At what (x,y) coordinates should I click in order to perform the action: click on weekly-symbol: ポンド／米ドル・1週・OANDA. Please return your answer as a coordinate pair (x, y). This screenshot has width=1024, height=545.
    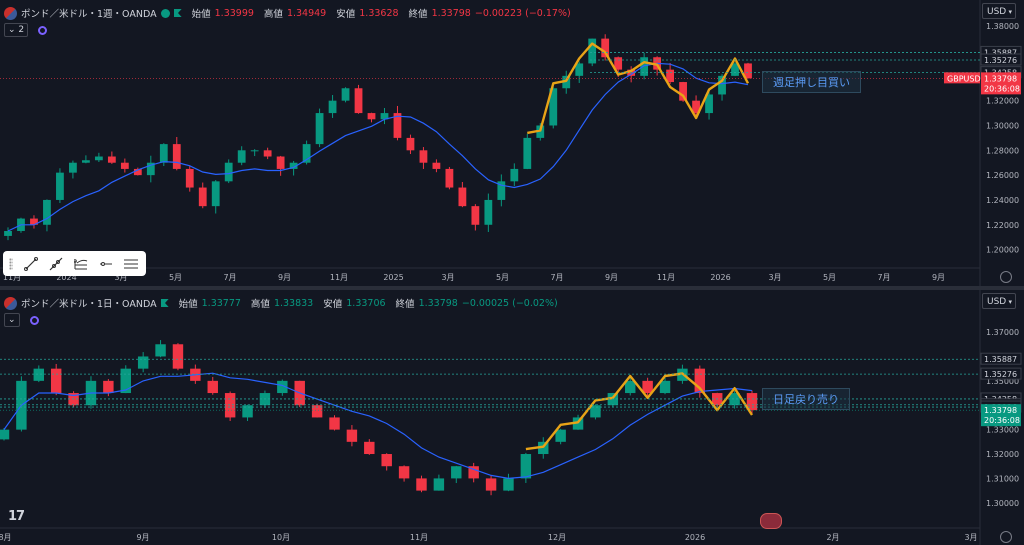
    Looking at the image, I should click on (89, 14).